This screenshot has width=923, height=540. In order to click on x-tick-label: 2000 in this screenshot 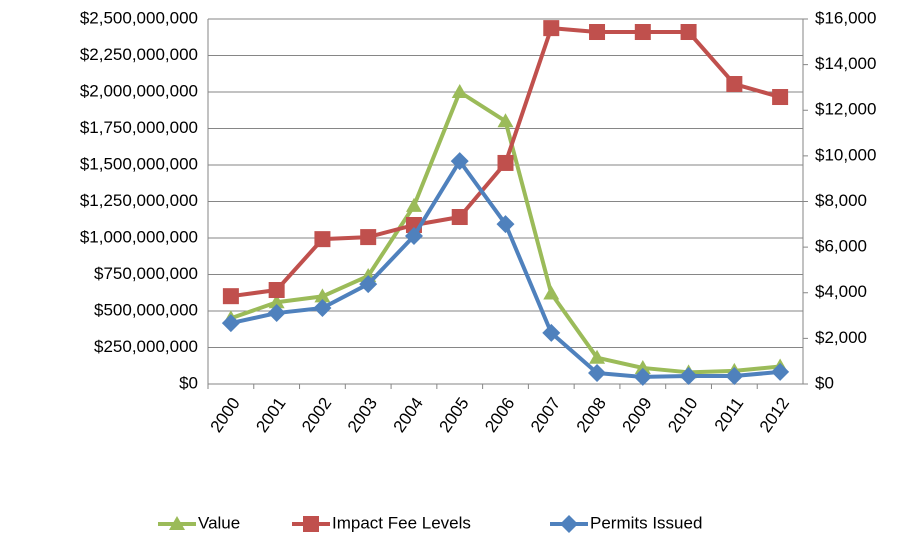, I will do `click(225, 415)`.